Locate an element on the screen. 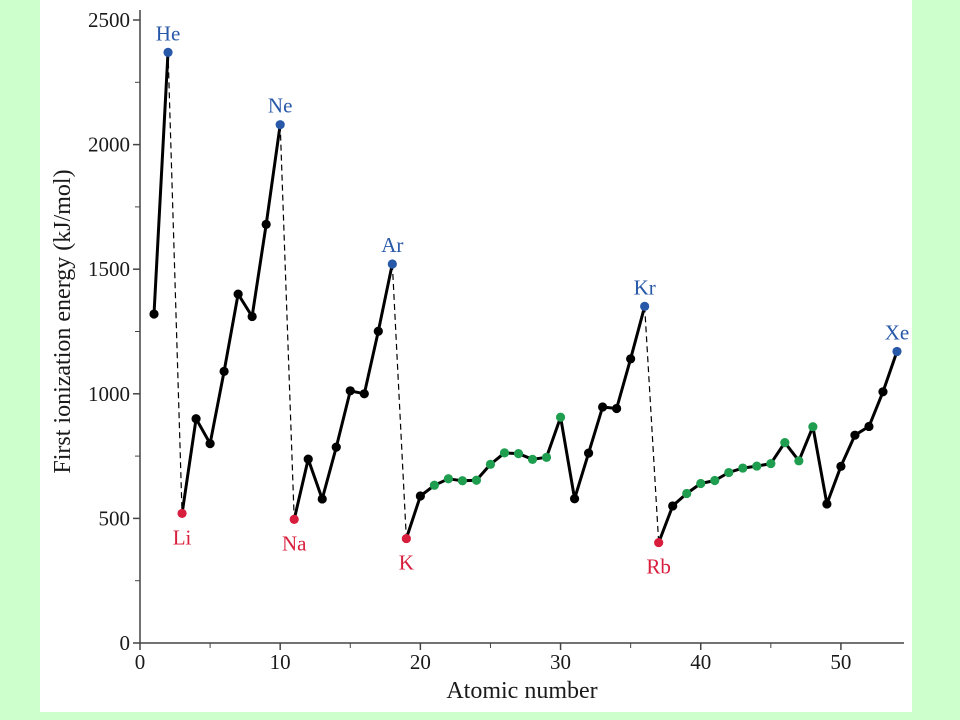 The image size is (960, 720). y-tick-label: 2500 is located at coordinates (109, 20).